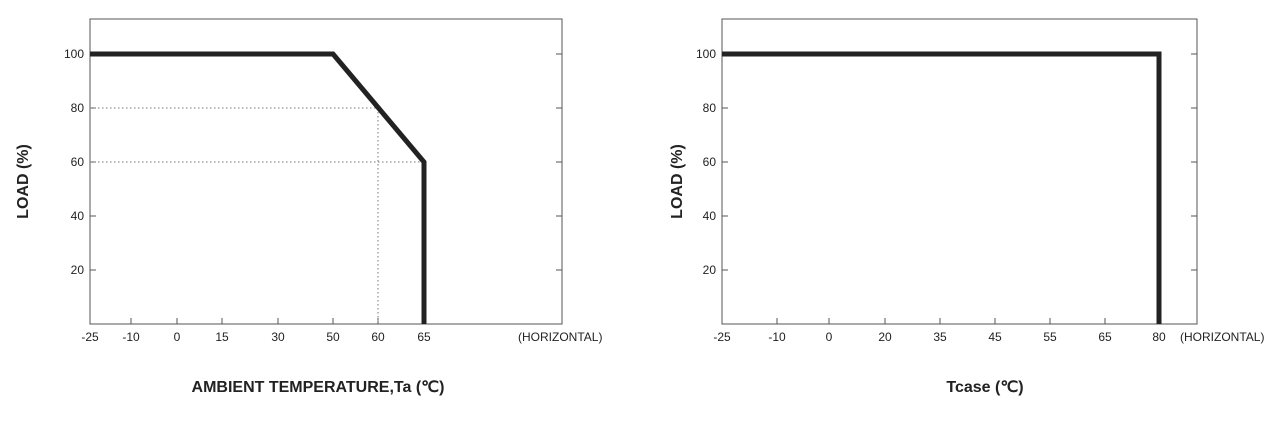 This screenshot has width=1287, height=421. I want to click on x-axis-label: AMBIENT TEMPERATURE,Ta (℃), so click(318, 387).